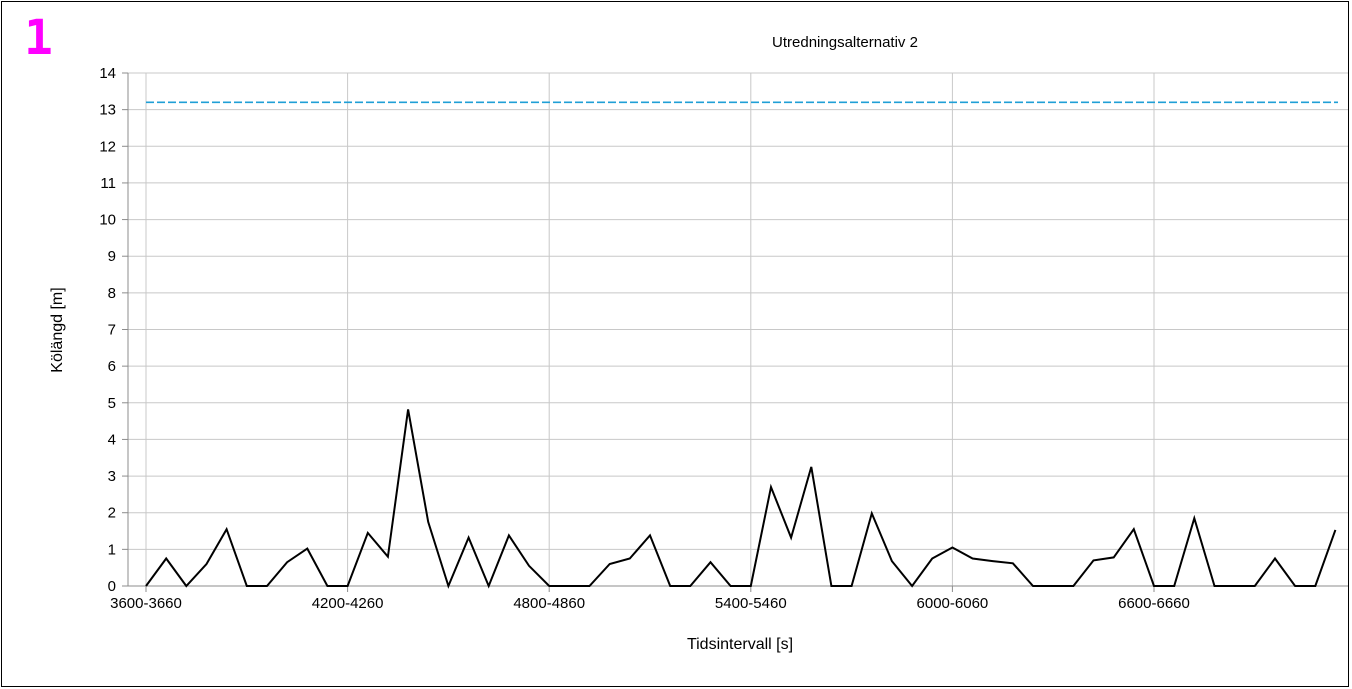 This screenshot has height=689, width=1352. What do you see at coordinates (740, 644) in the screenshot?
I see `x-axis-label: Tidsintervall [s]` at bounding box center [740, 644].